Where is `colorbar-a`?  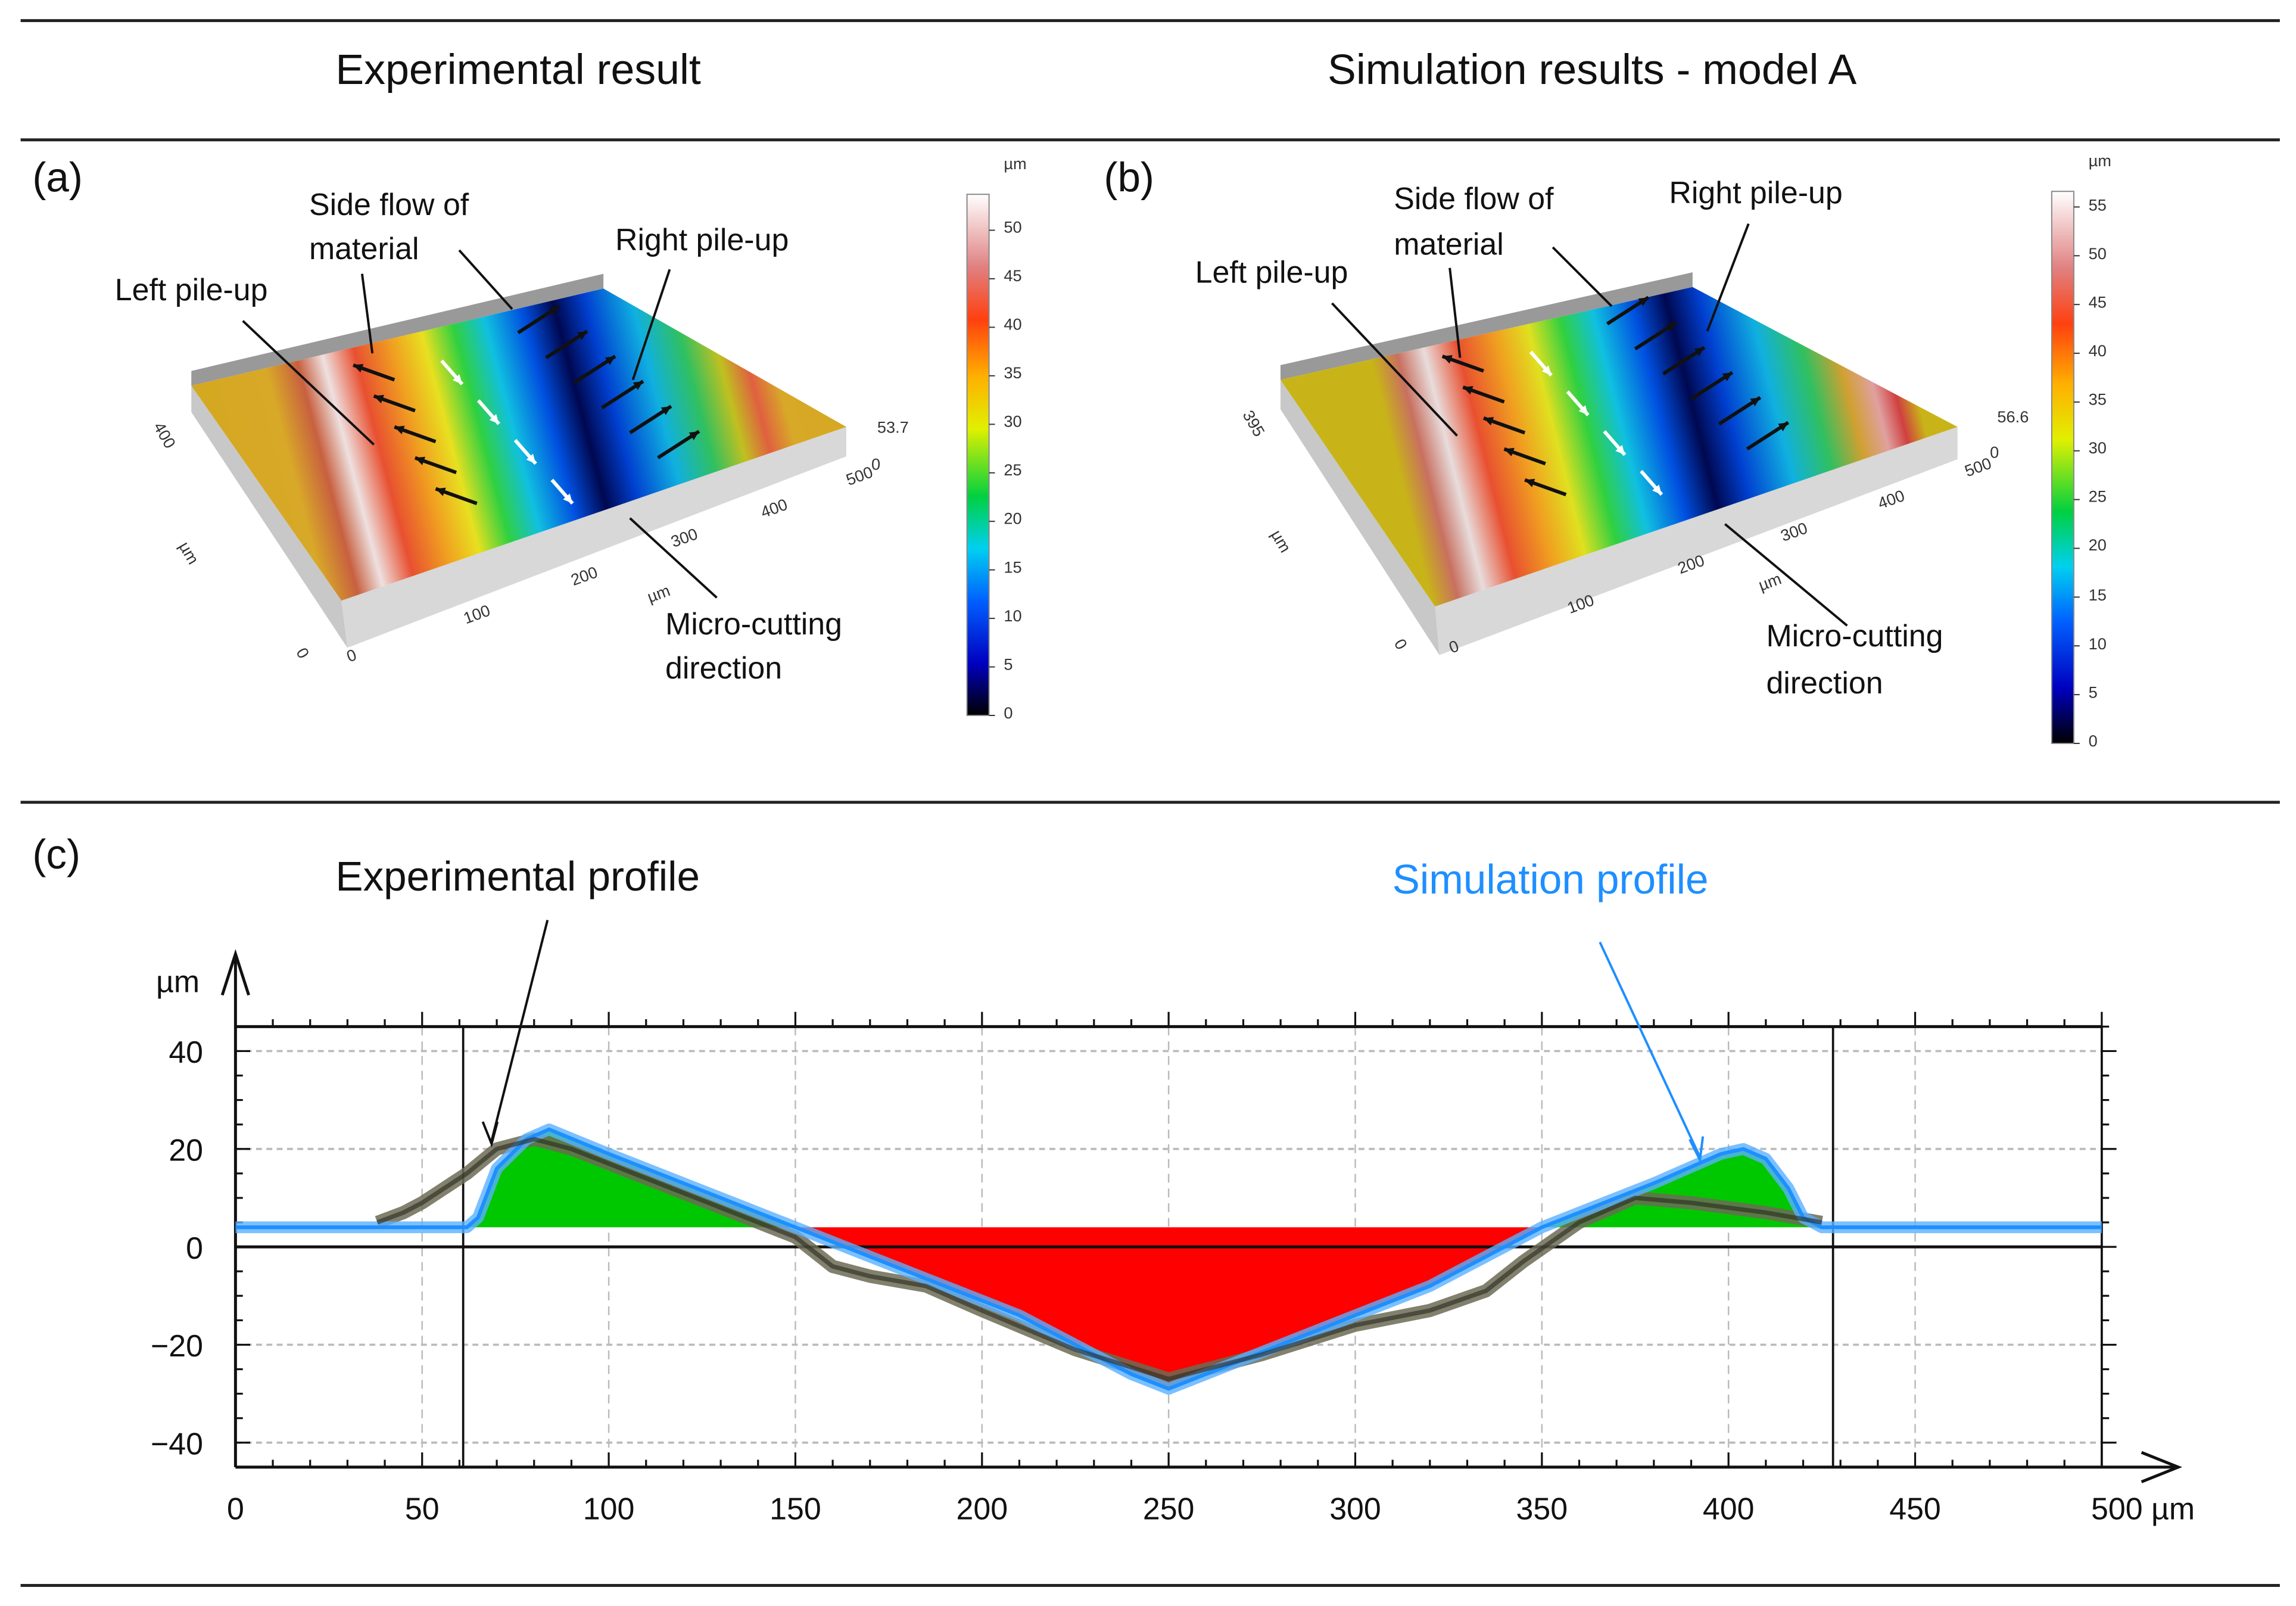
colorbar-a is located at coordinates (978, 455).